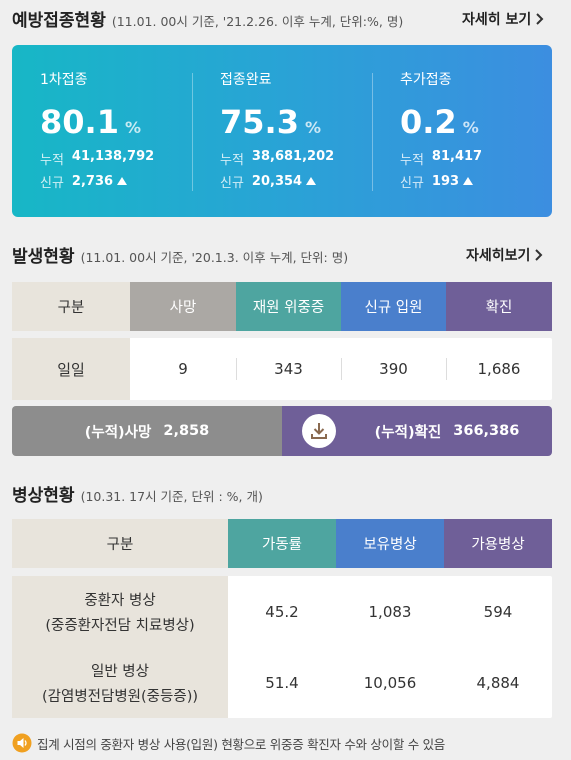  I want to click on table-cell: 51.4, so click(282, 683).